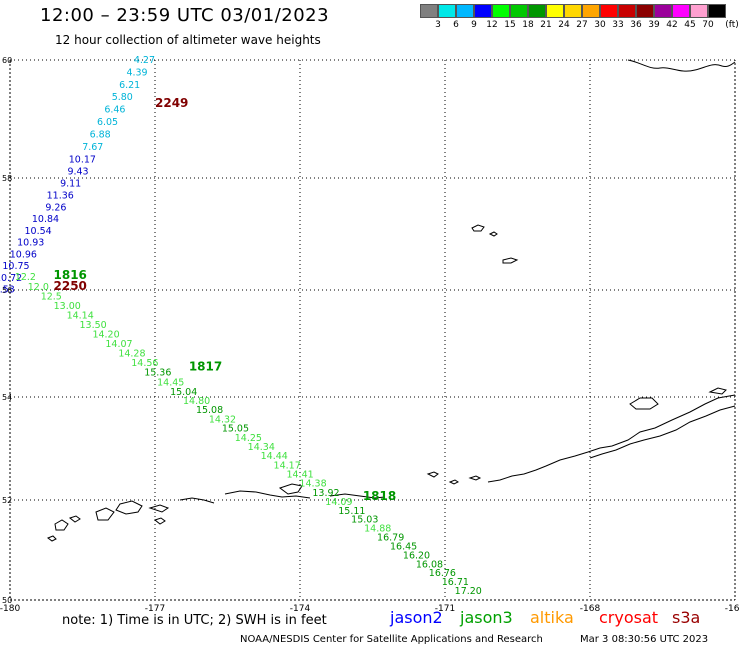 The height and width of the screenshot is (650, 740). What do you see at coordinates (546, 25) in the screenshot?
I see `legend-label: 21` at bounding box center [546, 25].